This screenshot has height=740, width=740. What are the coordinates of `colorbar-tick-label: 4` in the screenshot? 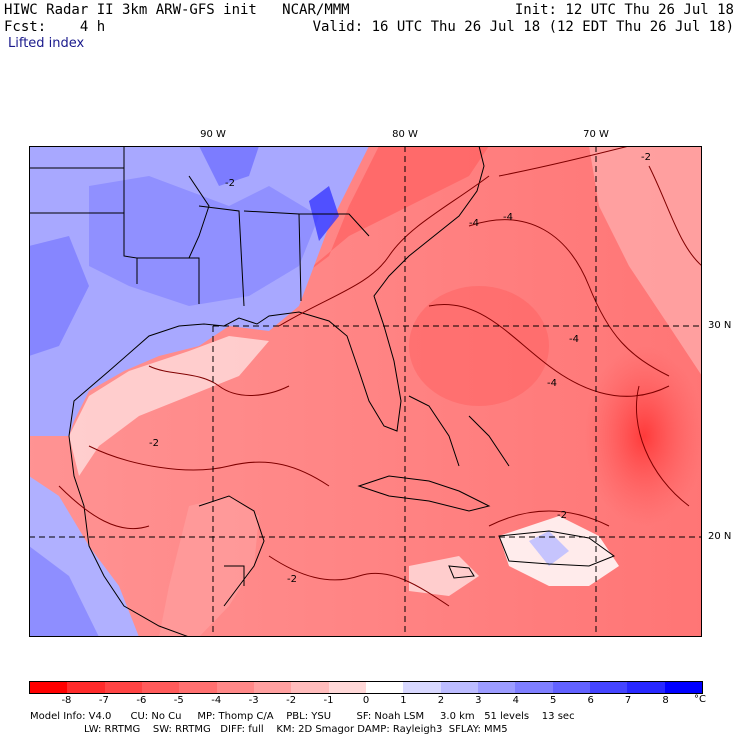 It's located at (515, 700).